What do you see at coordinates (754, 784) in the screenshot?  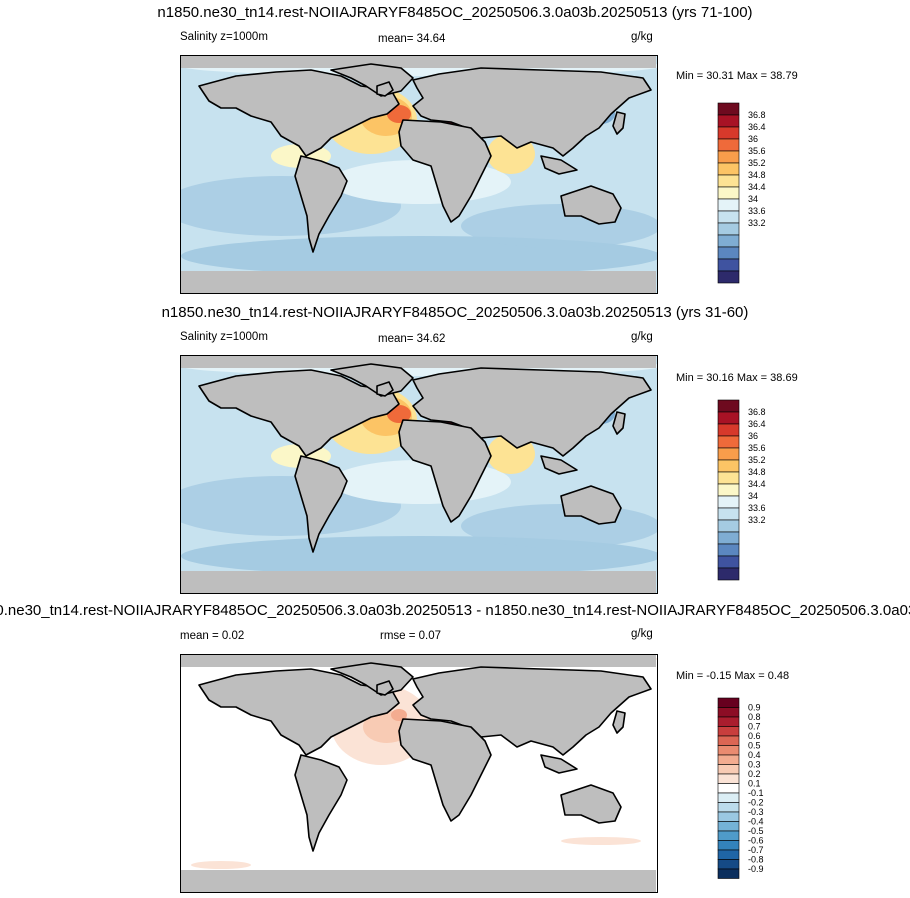 I see `colorbar-tick-label: 0.1` at bounding box center [754, 784].